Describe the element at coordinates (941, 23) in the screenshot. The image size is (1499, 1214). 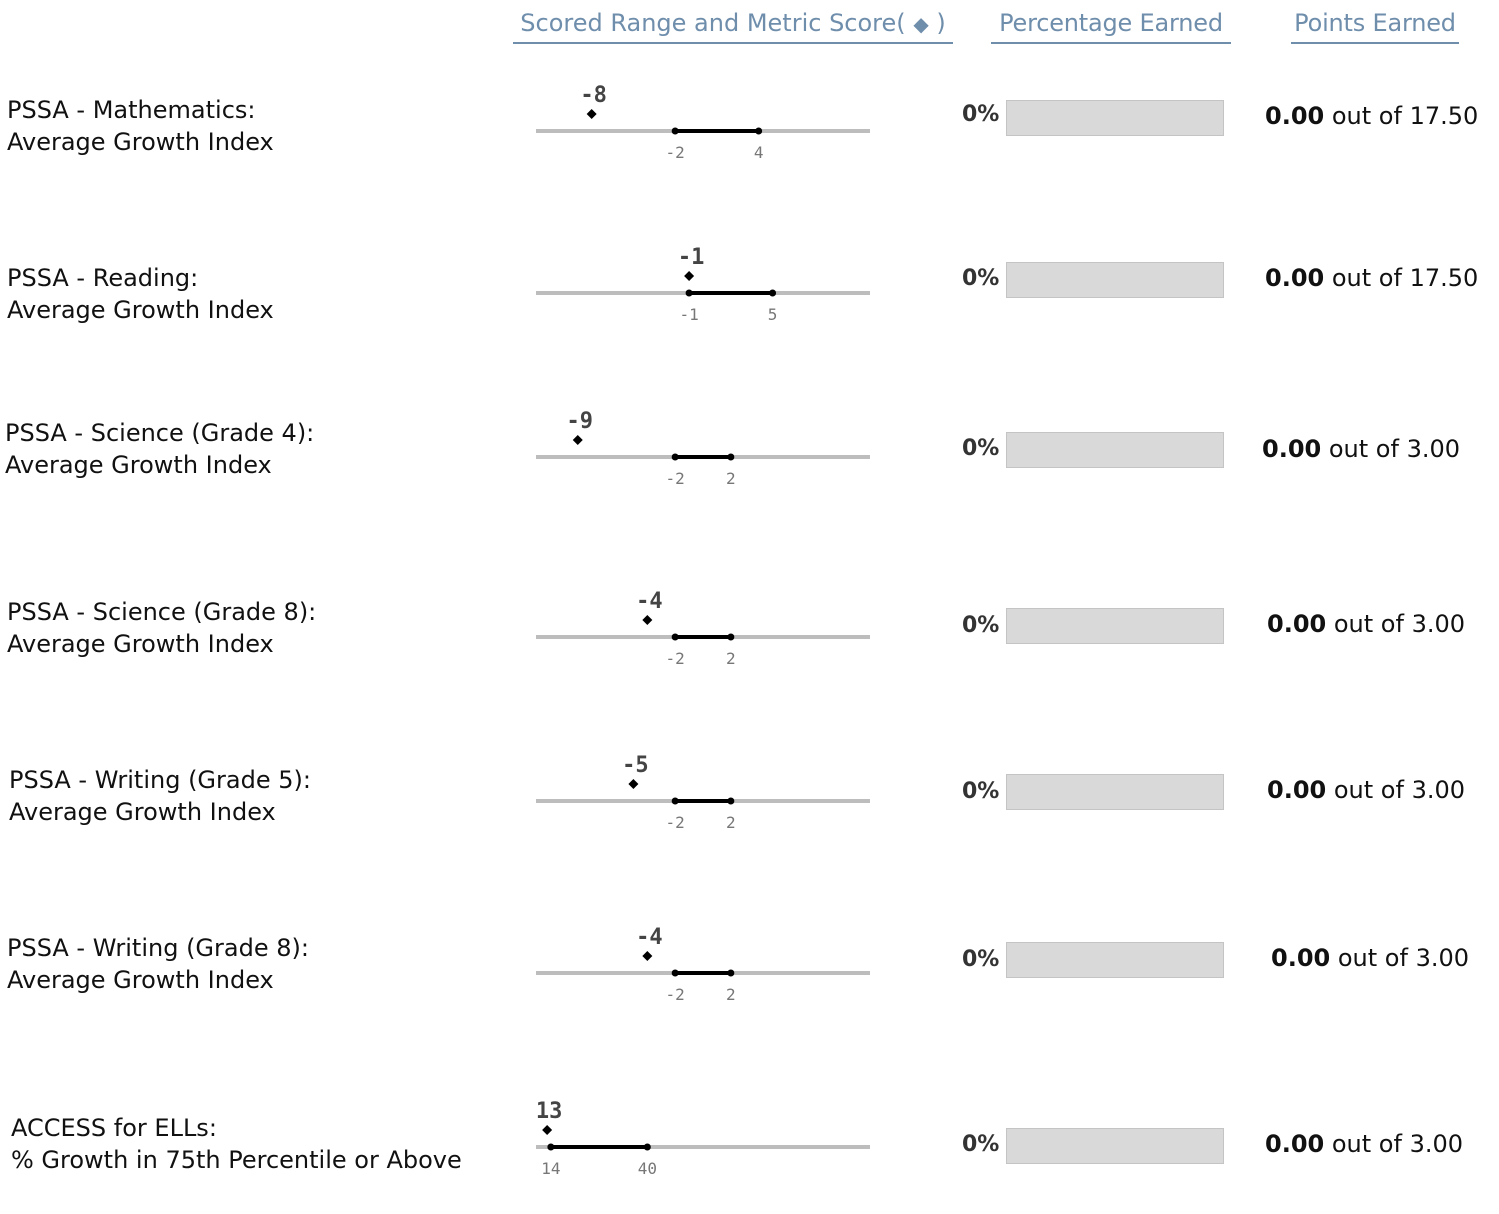
I see `header-paren-close: )` at that location.